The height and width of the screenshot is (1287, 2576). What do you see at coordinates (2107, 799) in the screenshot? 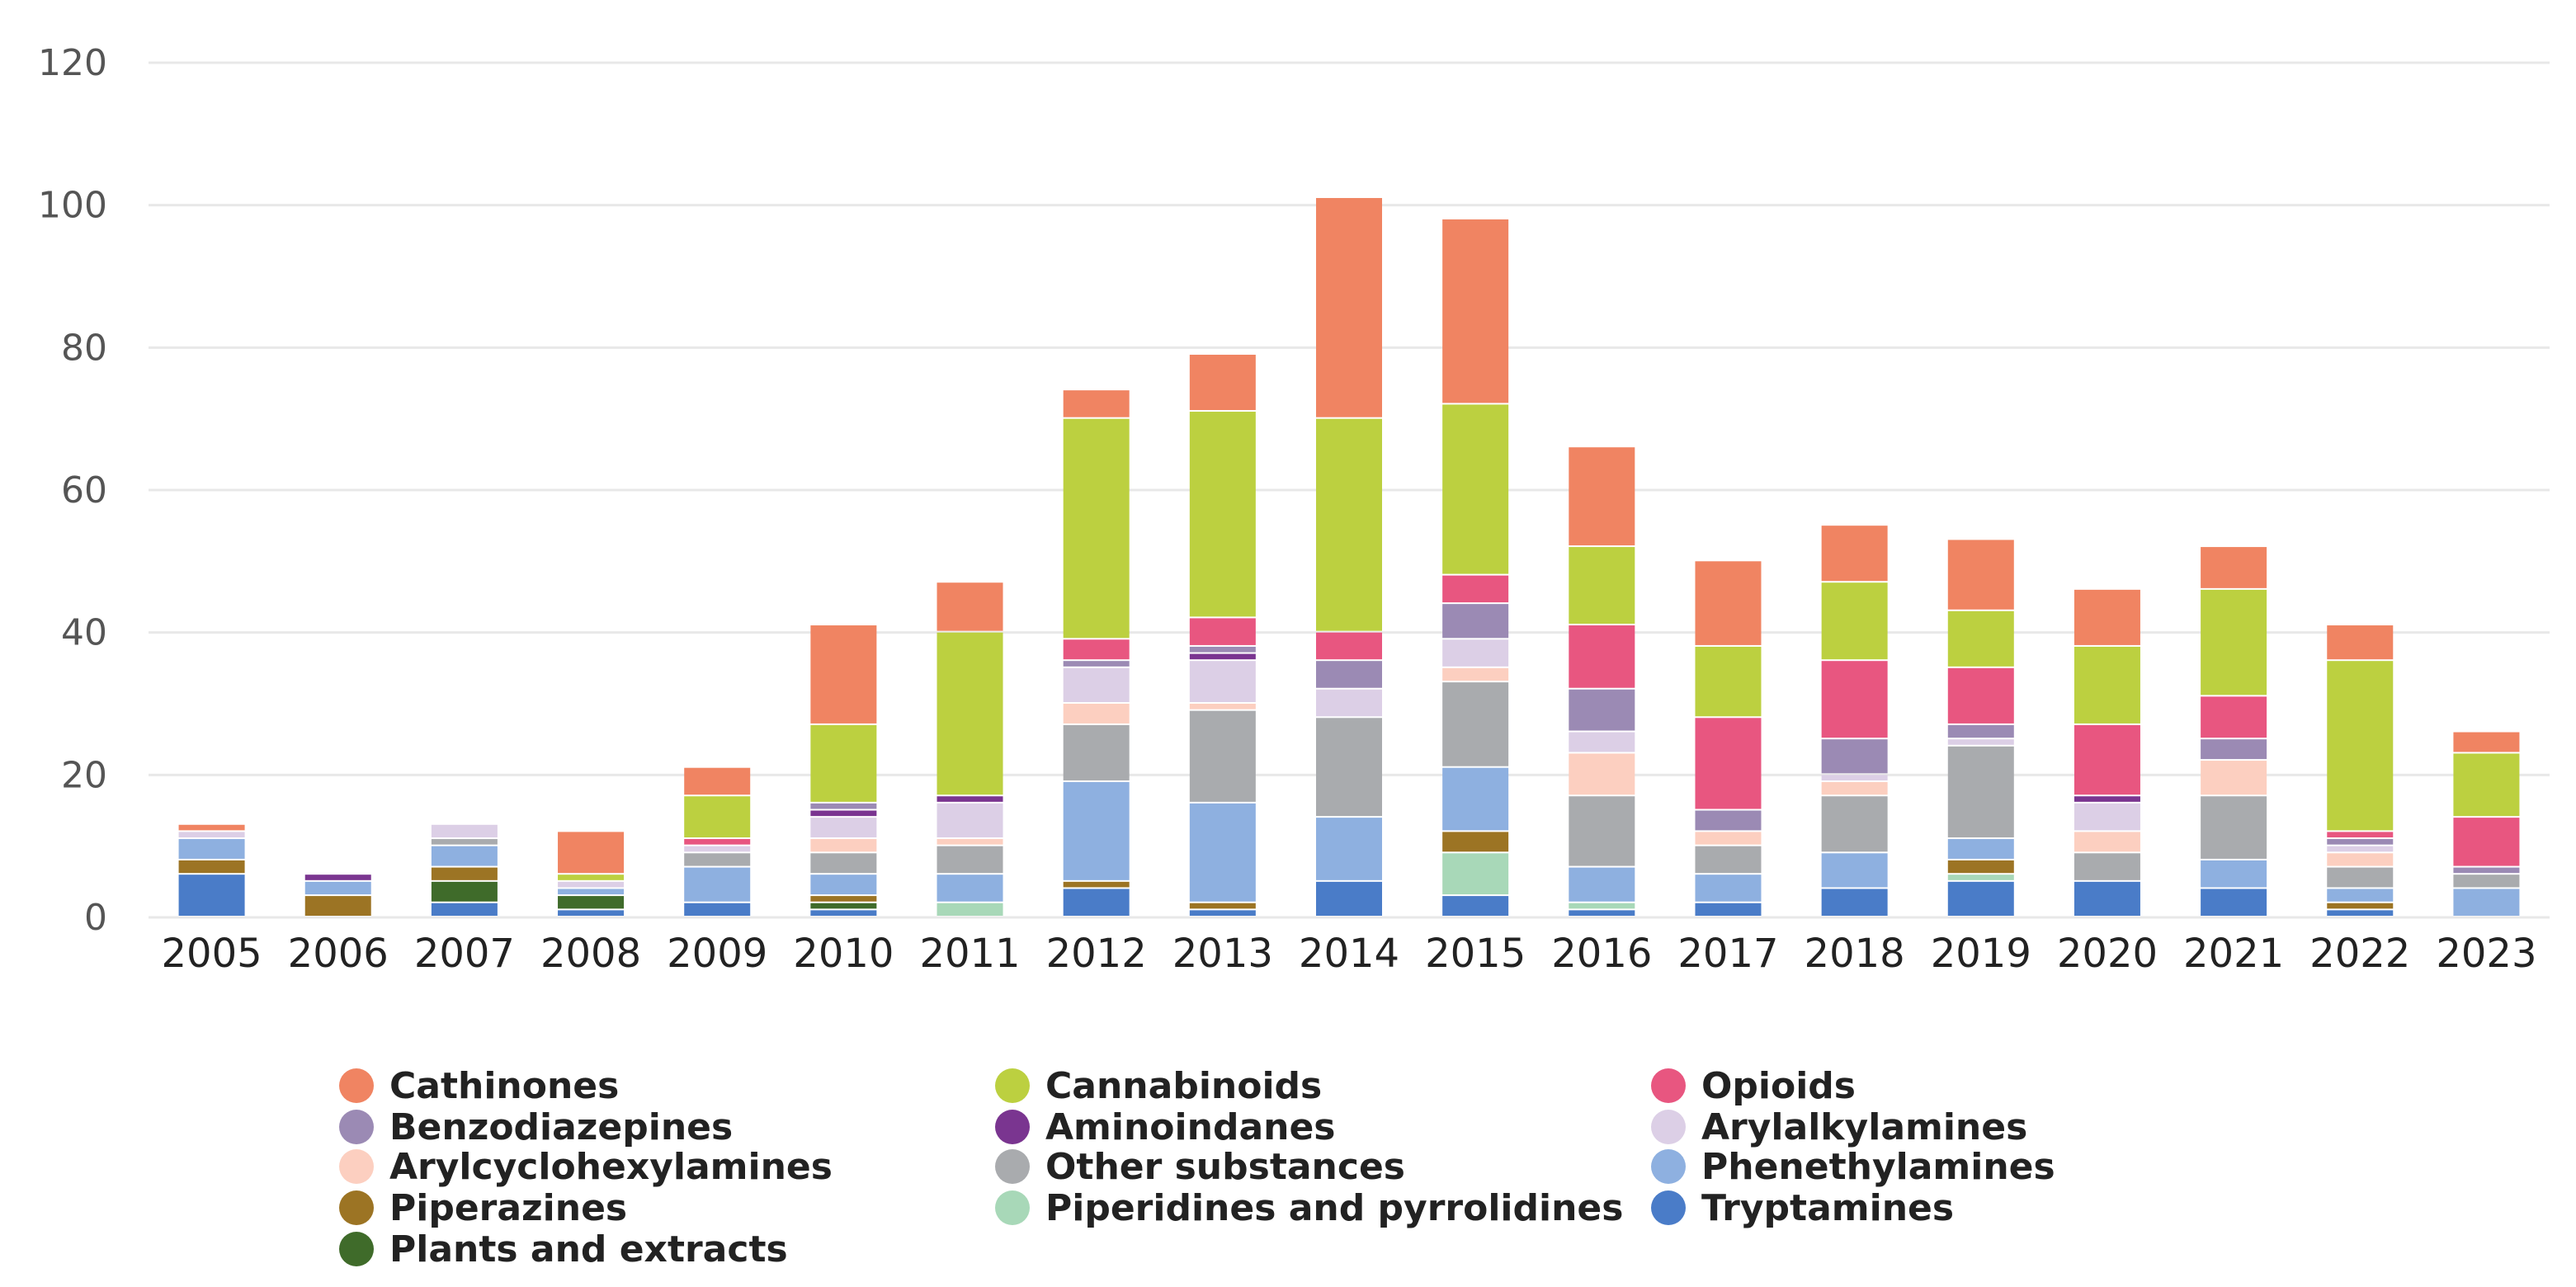
I see `bar-segment-aminoindanes-2020` at bounding box center [2107, 799].